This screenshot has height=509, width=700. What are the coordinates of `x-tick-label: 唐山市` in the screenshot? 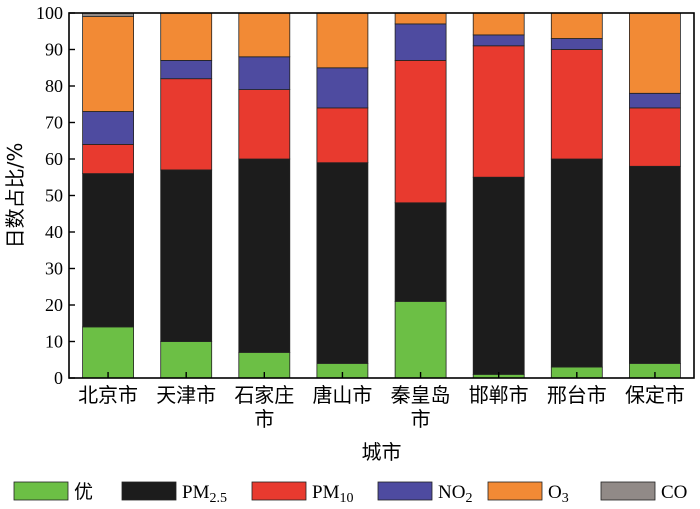 It's located at (342, 395).